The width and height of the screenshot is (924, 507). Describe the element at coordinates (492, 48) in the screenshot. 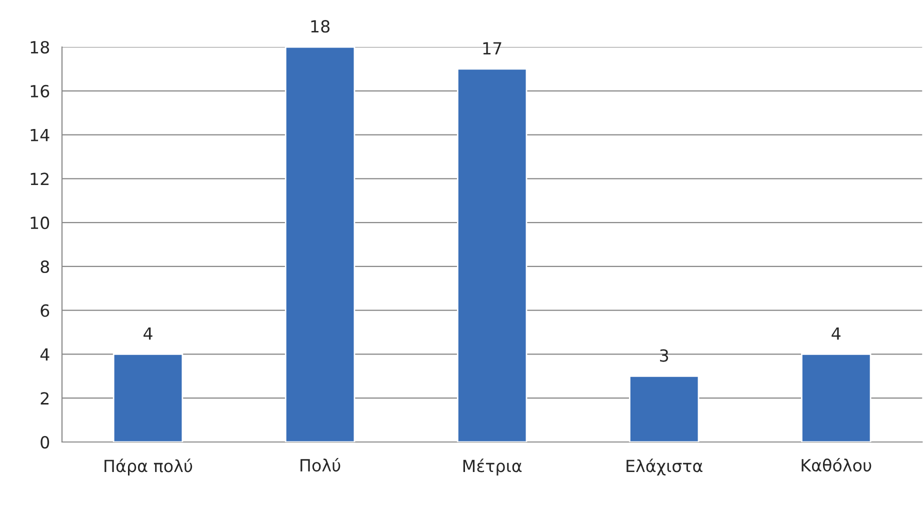

I see `data-label: 17` at that location.